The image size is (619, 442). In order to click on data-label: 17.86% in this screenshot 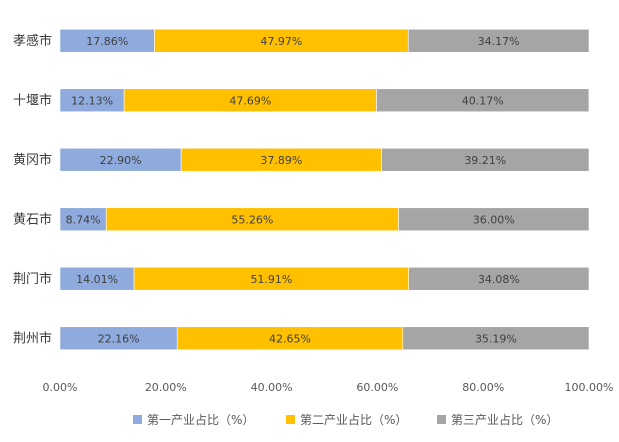, I will do `click(107, 41)`.